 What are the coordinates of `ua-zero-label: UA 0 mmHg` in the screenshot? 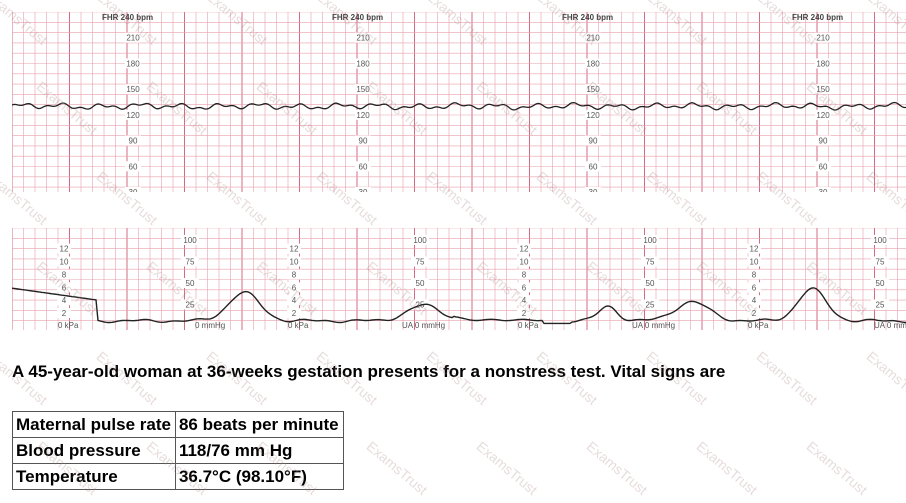 It's located at (890, 325).